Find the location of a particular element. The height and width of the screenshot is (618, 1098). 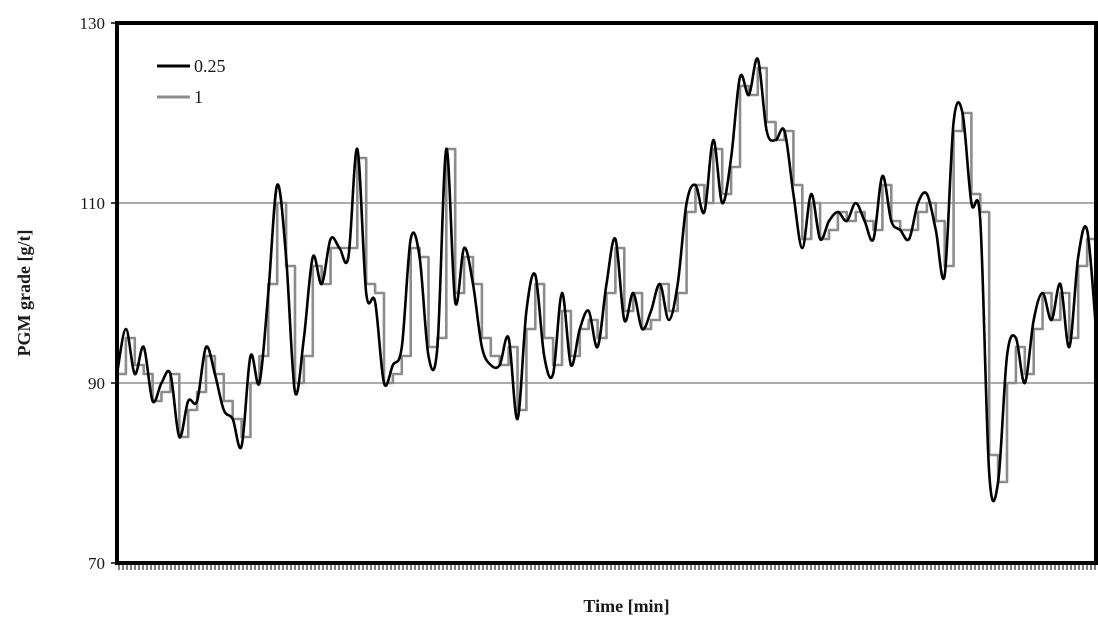

y-axis-title: PGM grade [g/t] is located at coordinates (24, 293).